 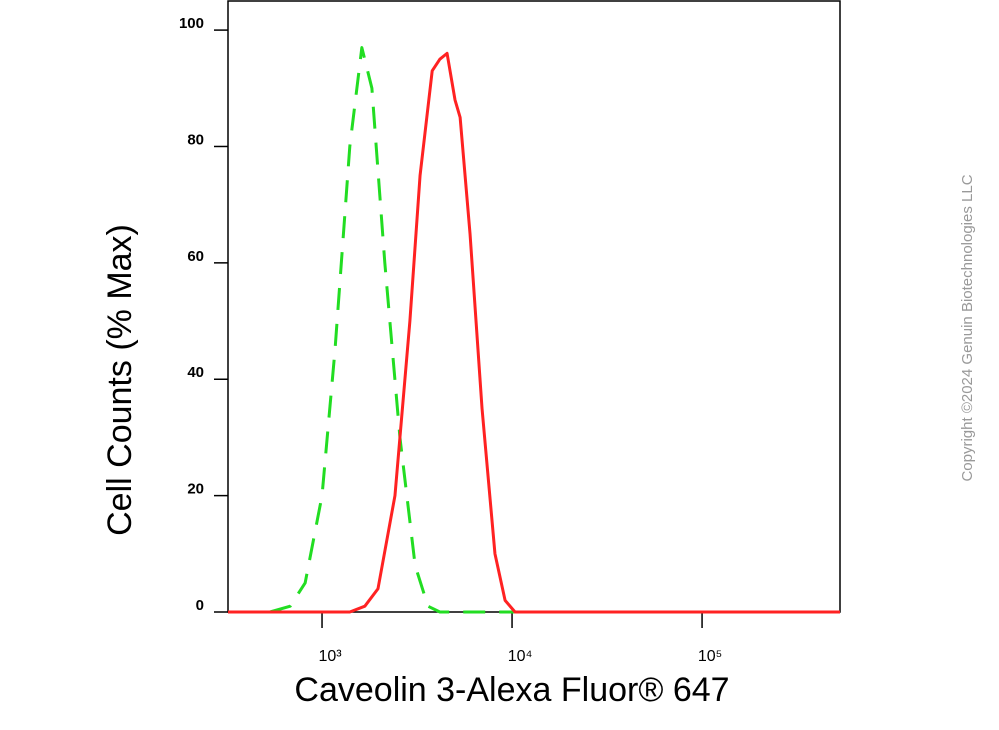 What do you see at coordinates (195, 256) in the screenshot?
I see `y-tick-label: 60` at bounding box center [195, 256].